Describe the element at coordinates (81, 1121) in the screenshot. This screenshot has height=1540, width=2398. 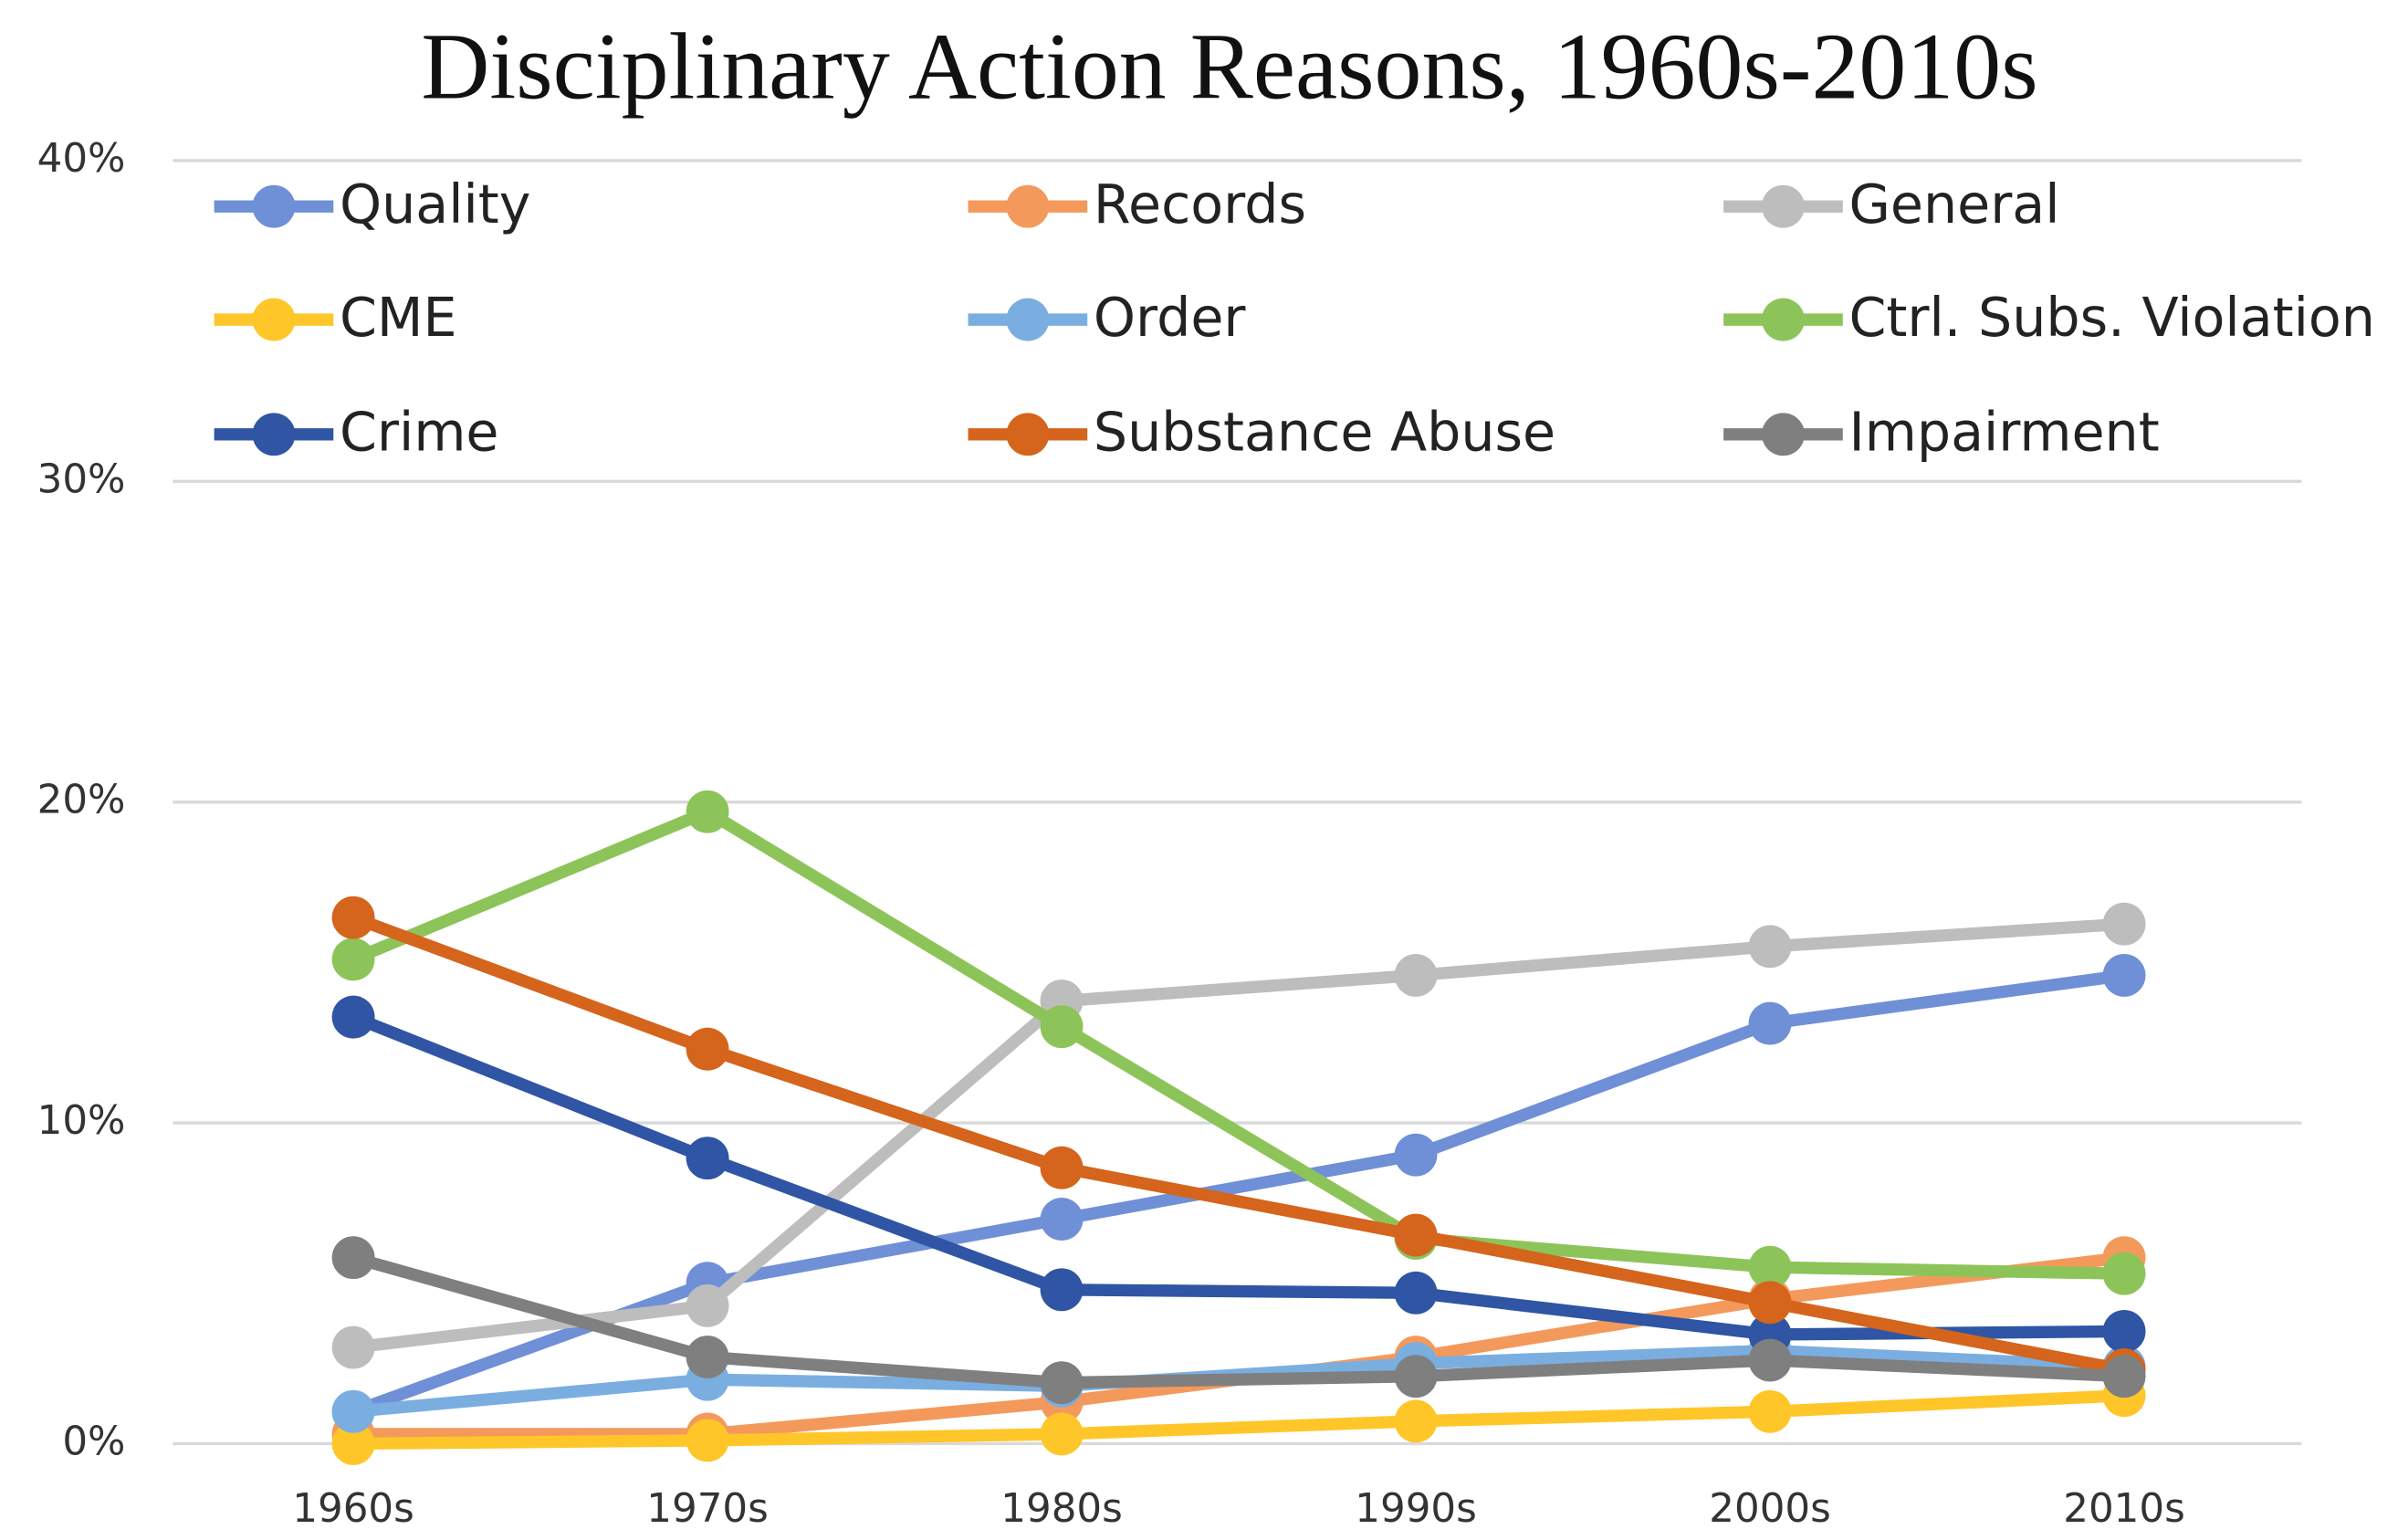
I see `y-tick-label: 10%` at that location.